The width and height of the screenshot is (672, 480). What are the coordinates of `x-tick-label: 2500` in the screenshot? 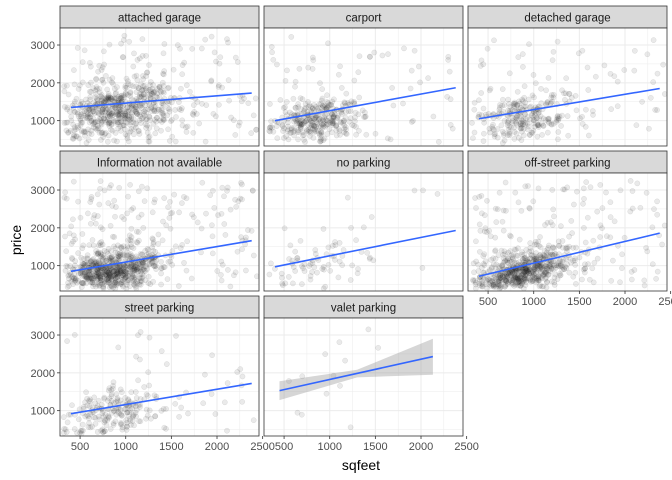 It's located at (466, 447).